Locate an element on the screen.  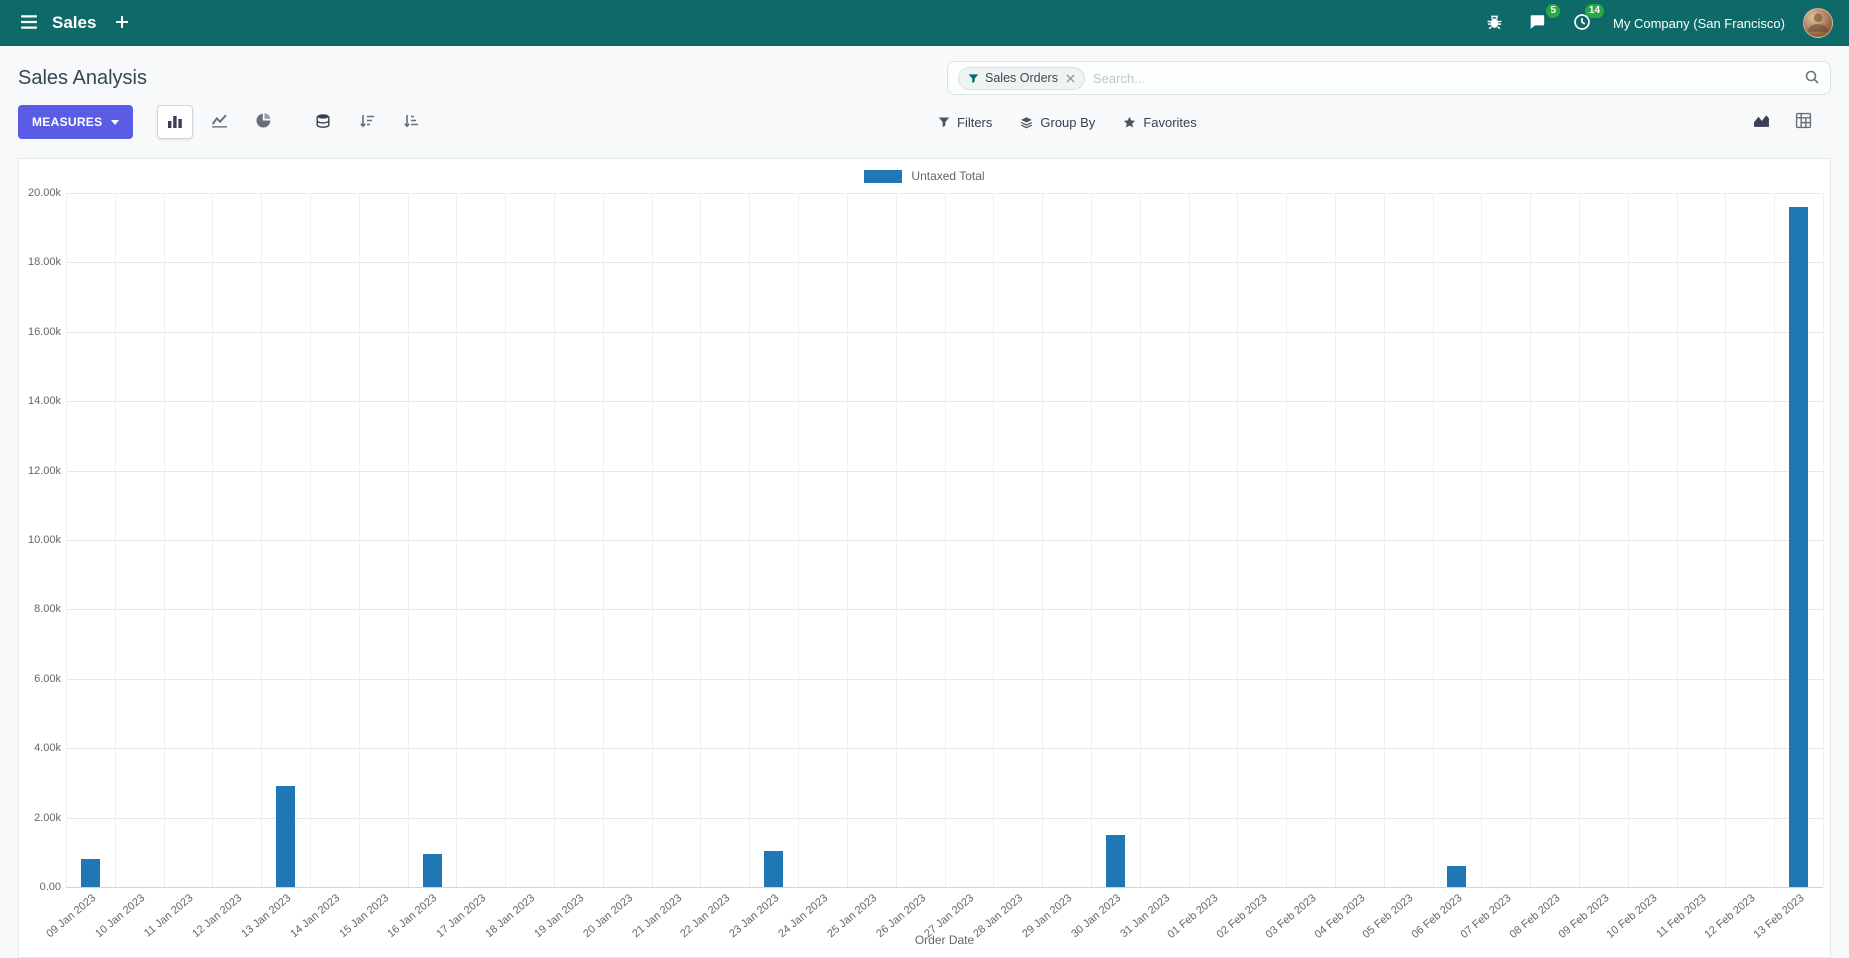
search-icon is located at coordinates (1812, 78).